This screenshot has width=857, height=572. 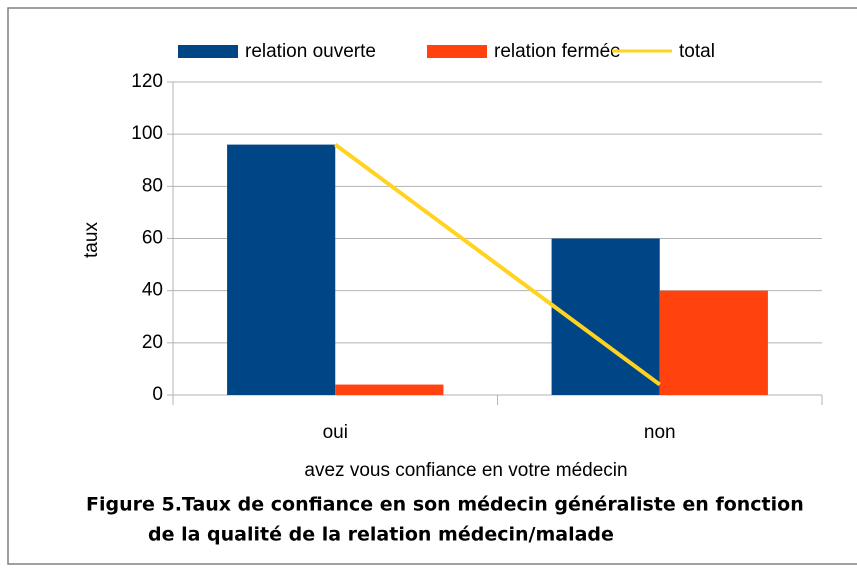 I want to click on legend-label: relation fermée, so click(x=557, y=51).